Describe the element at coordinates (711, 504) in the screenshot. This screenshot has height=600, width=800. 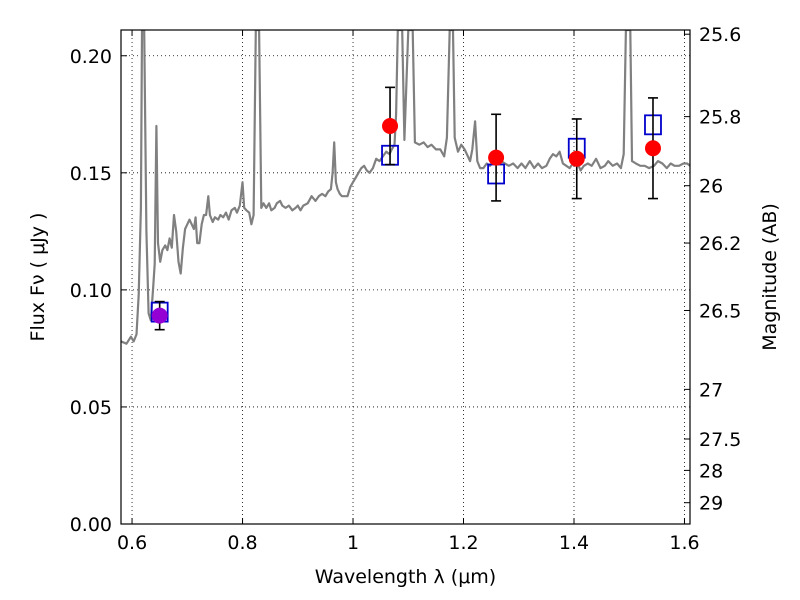
I see `y2-tick-label: 29` at that location.